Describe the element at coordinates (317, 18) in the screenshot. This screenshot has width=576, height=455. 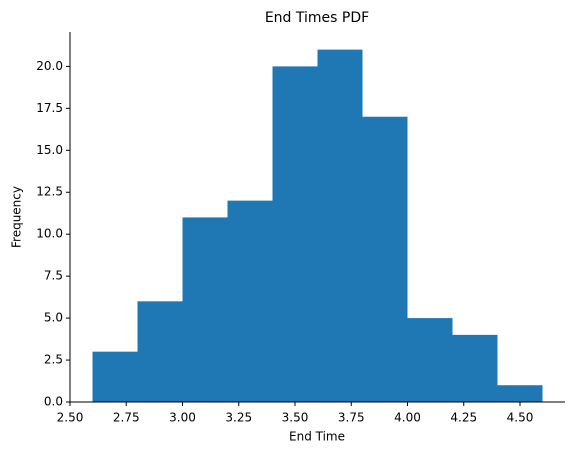
I see `chart-title: End Times PDF` at that location.